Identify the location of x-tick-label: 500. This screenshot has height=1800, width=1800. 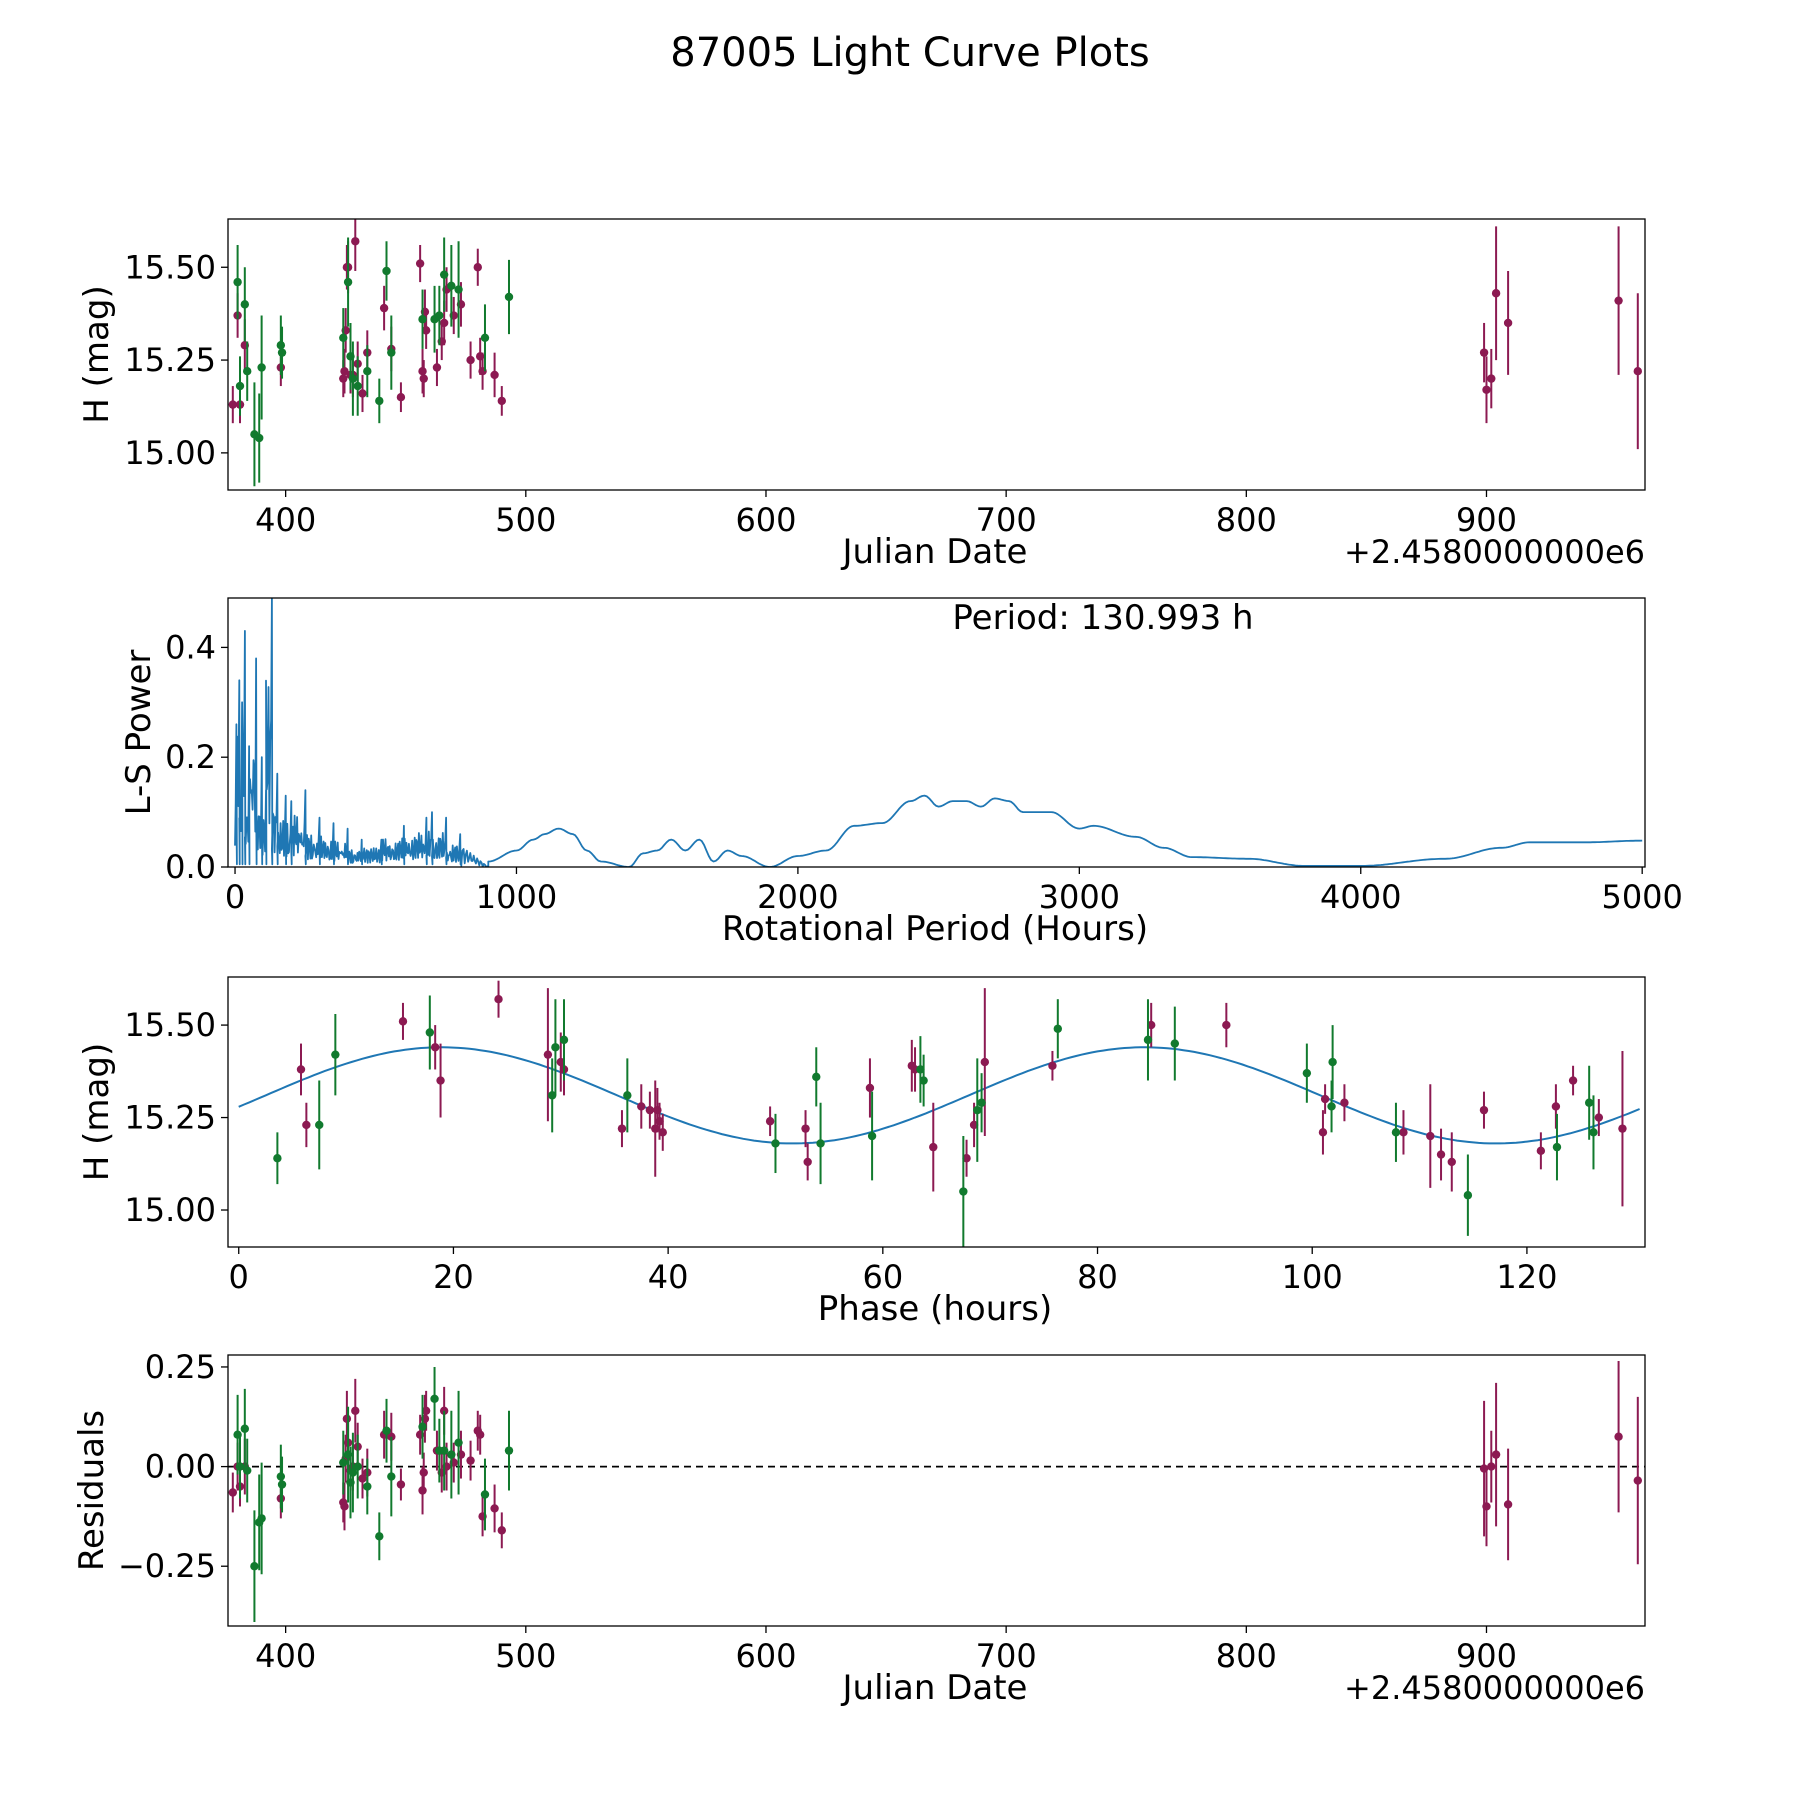
(525, 520).